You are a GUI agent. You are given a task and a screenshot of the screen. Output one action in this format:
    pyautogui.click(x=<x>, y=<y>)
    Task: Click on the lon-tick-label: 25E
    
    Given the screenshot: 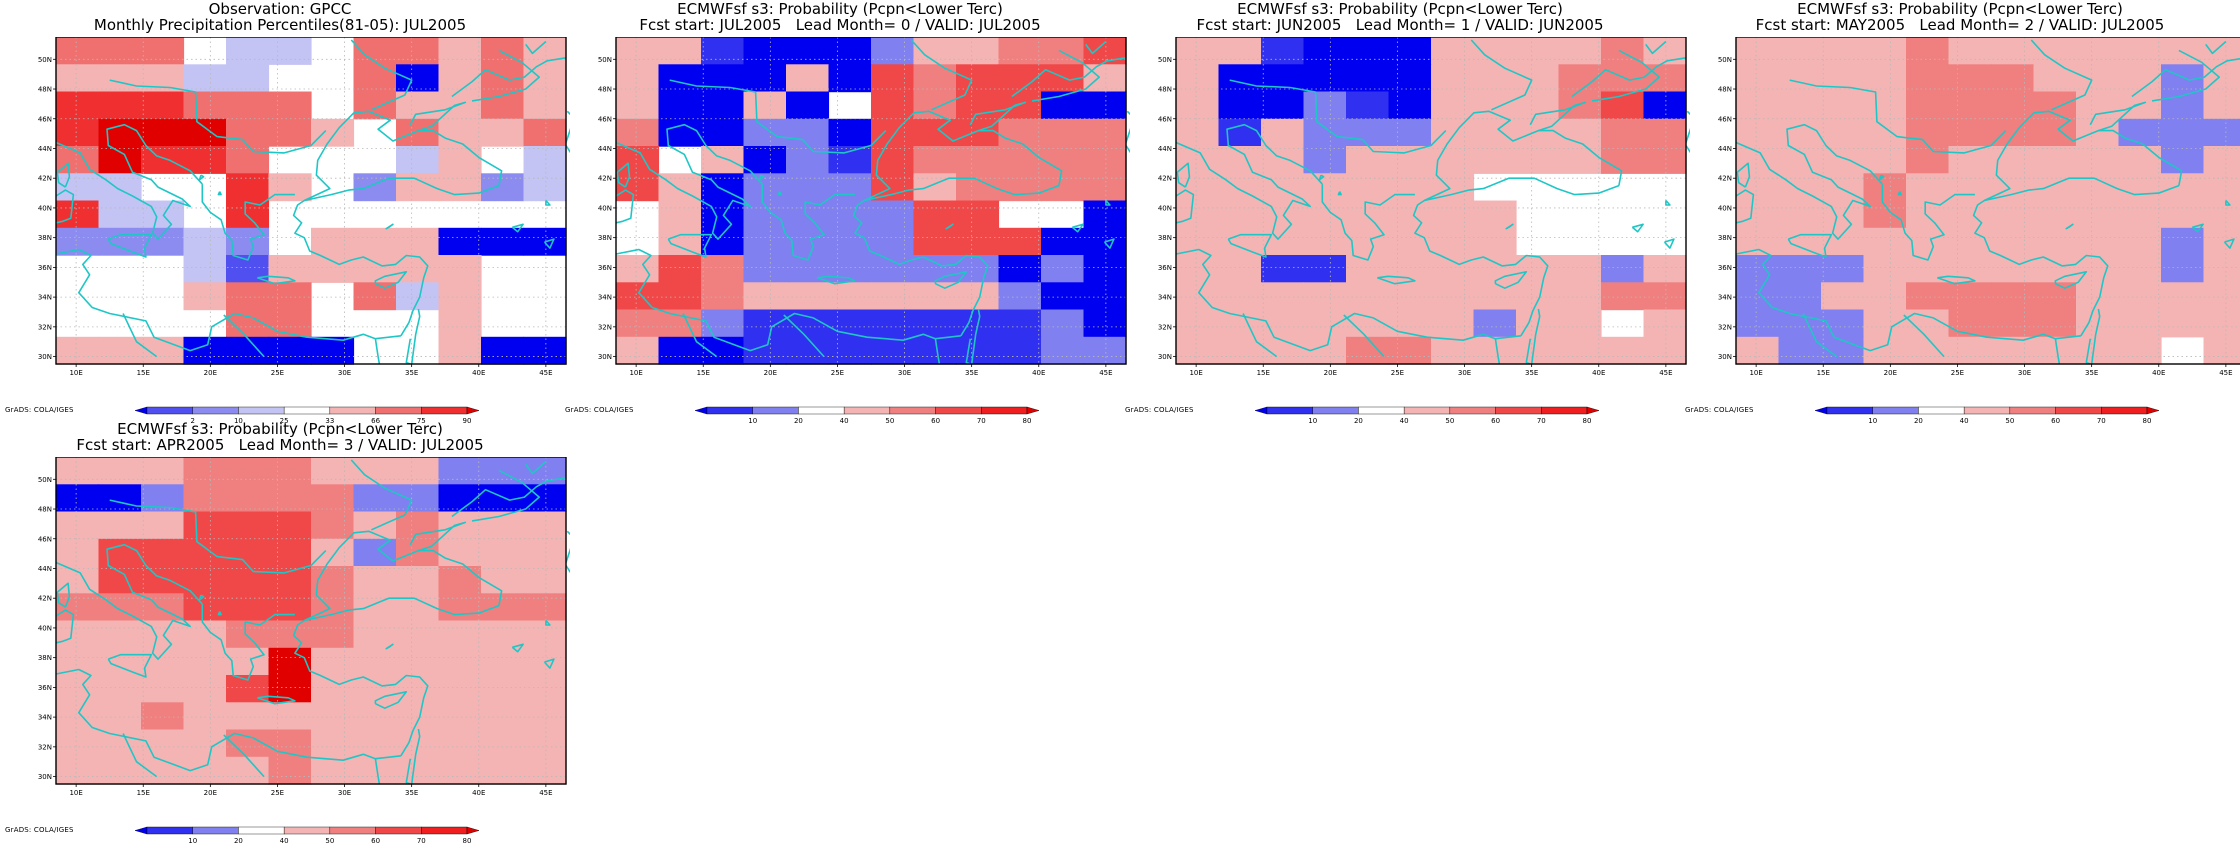 What is the action you would take?
    pyautogui.click(x=1397, y=373)
    